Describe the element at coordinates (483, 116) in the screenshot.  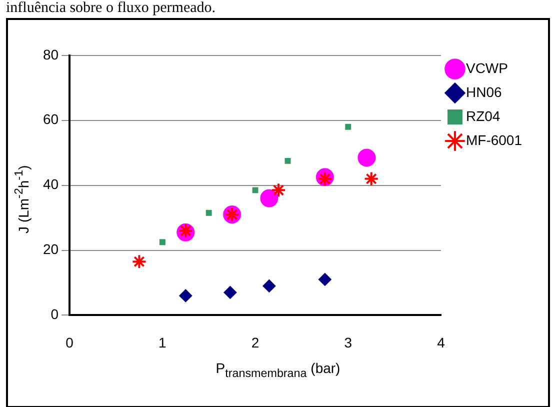
I see `legend-label: RZ04` at that location.